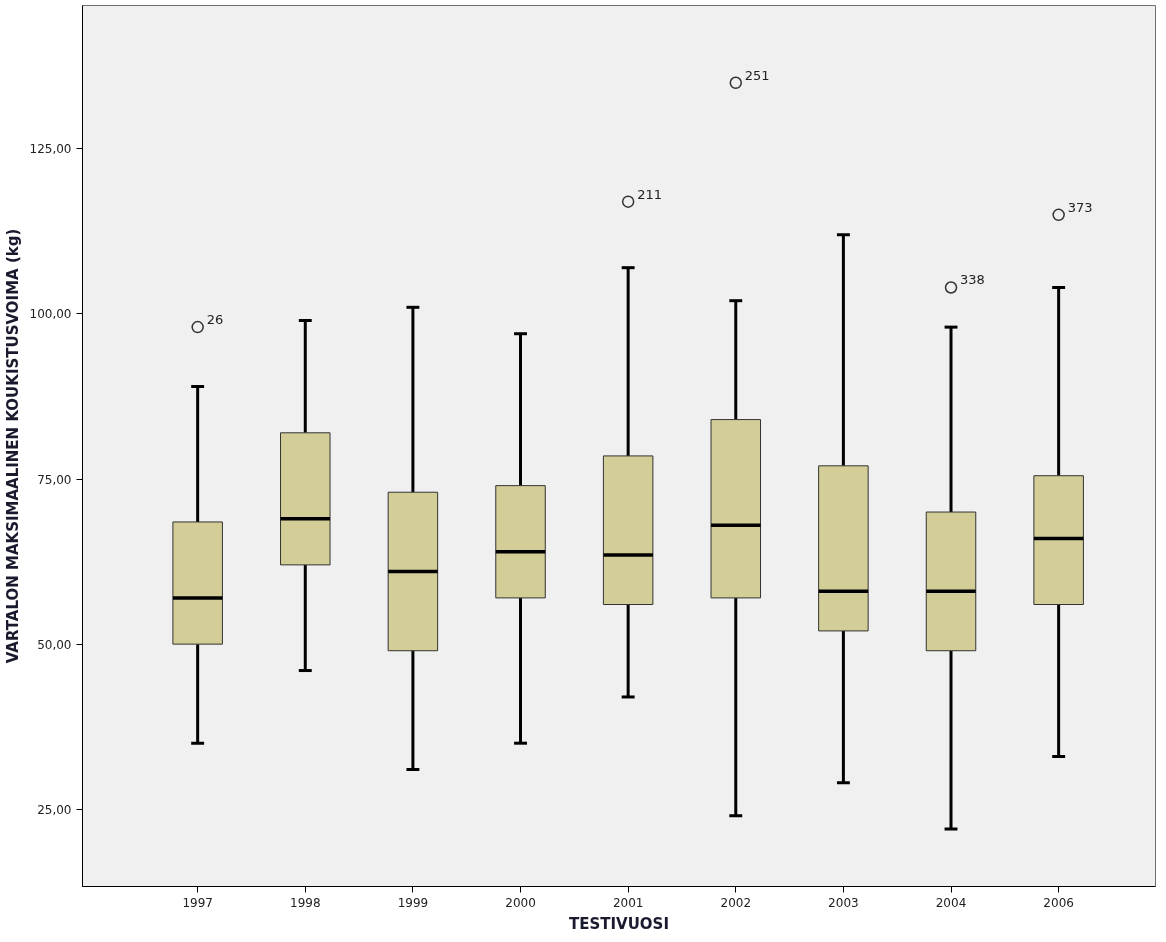  I want to click on annotation: 211, so click(649, 194).